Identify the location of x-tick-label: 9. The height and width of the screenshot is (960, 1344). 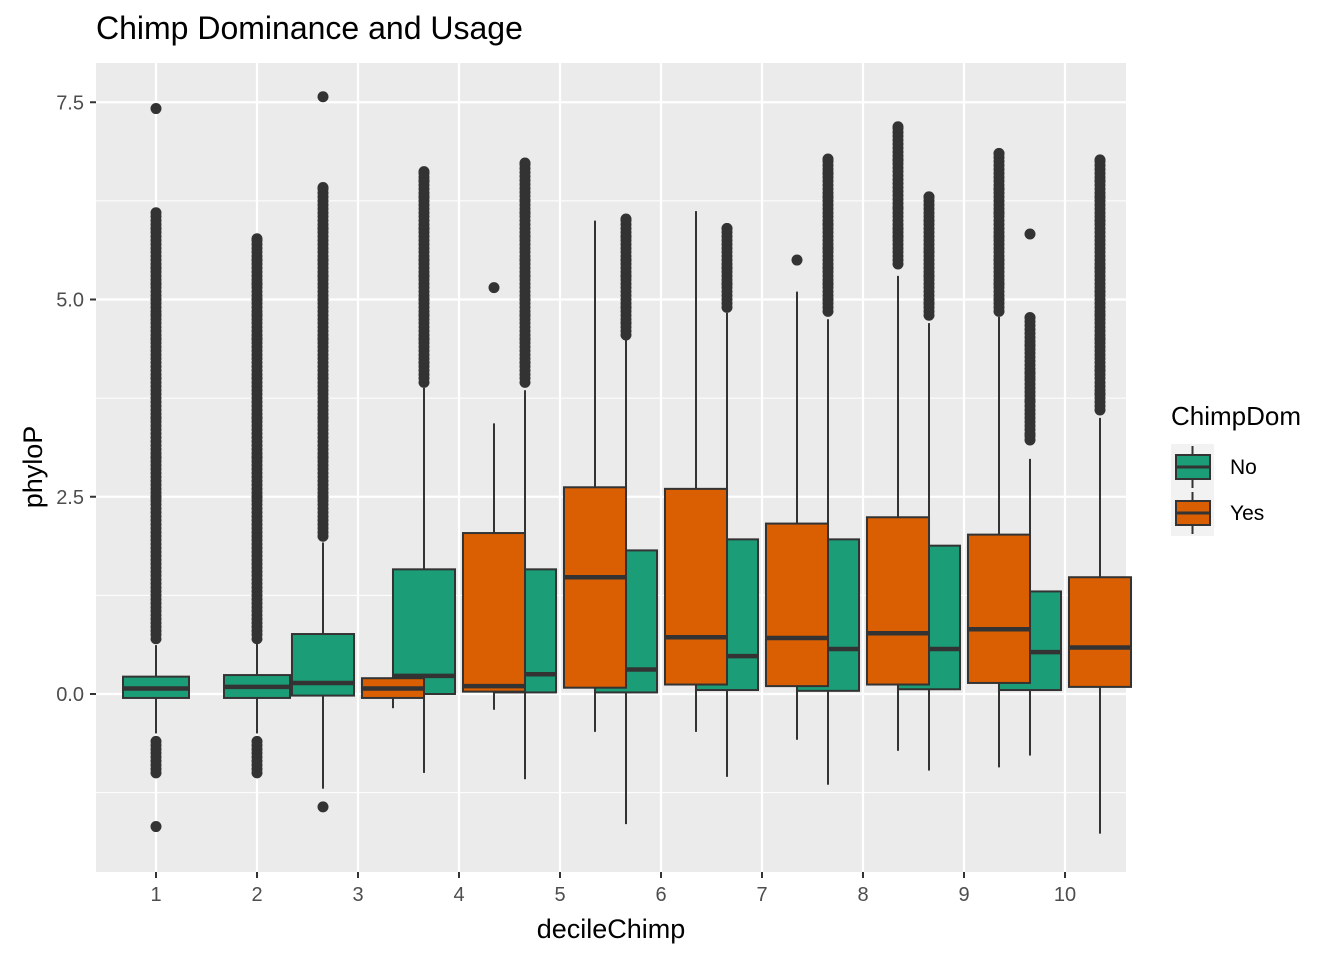
(963, 895).